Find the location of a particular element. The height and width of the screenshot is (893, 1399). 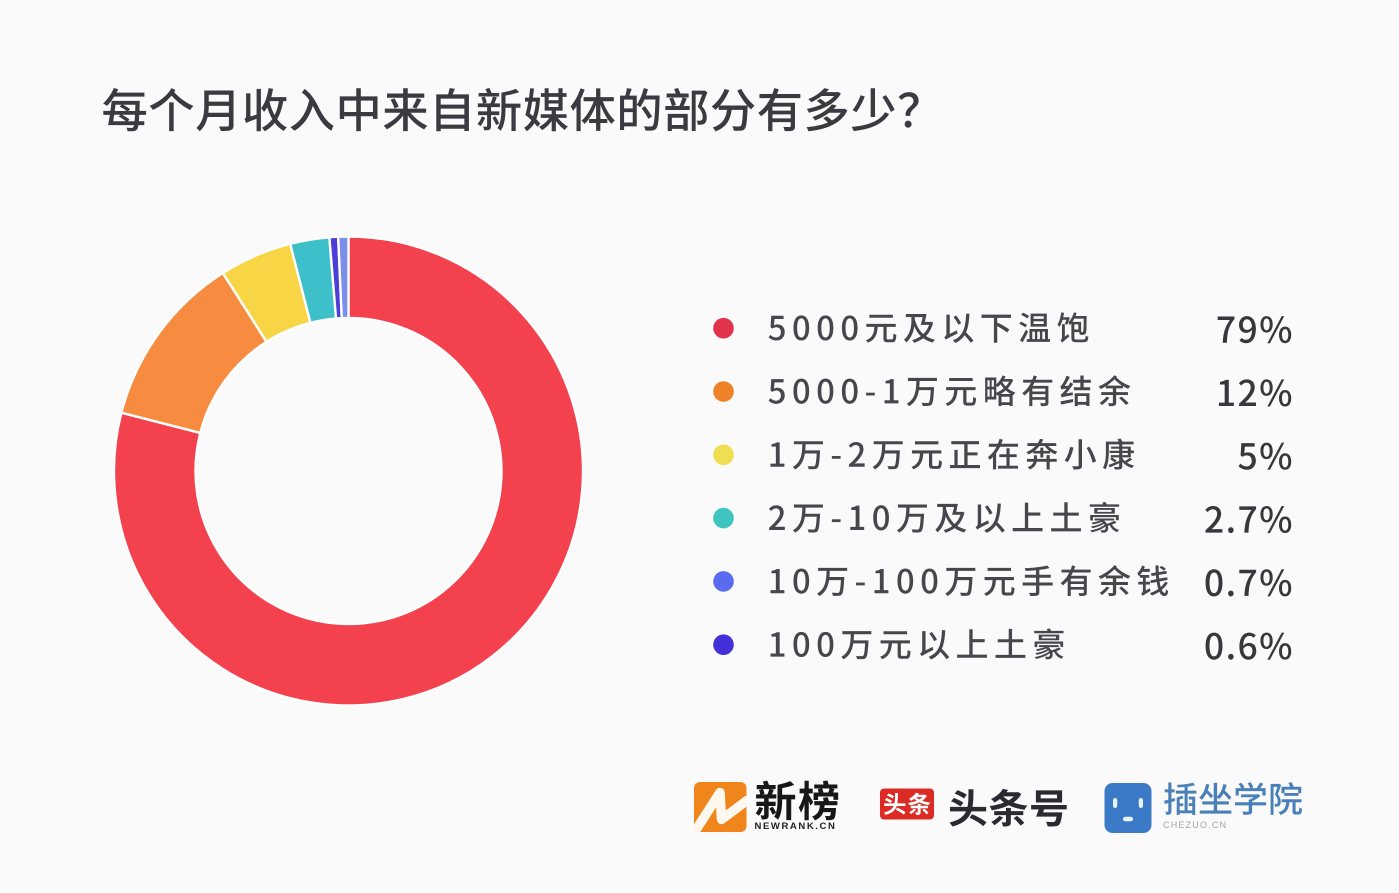

svg-text: CHEZUO.CN is located at coordinates (1195, 825).